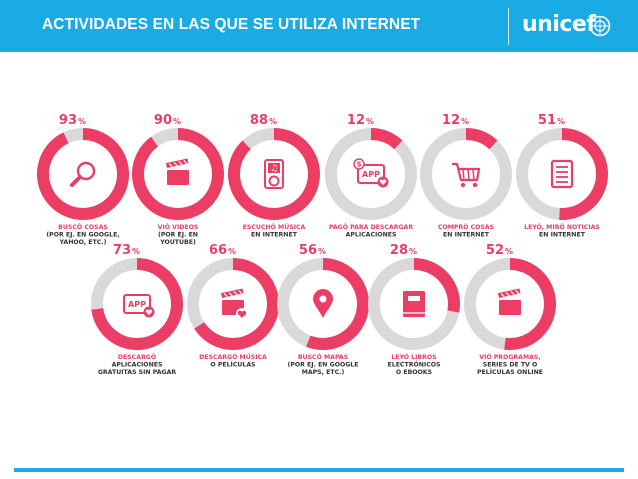  Describe the element at coordinates (323, 364) in the screenshot. I see `category-label-line: (POR EJ. EN GOOGLE` at that location.